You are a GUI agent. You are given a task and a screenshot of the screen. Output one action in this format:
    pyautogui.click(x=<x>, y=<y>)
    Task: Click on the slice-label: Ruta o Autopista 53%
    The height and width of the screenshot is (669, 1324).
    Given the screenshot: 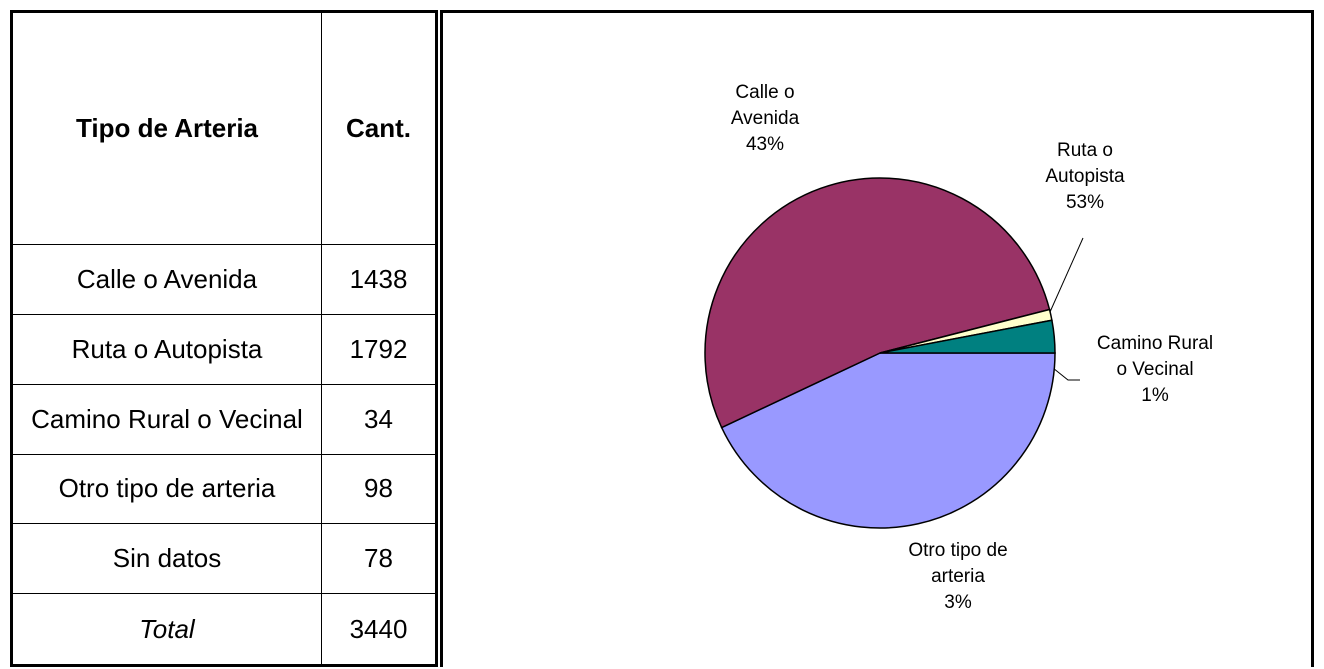 What is the action you would take?
    pyautogui.click(x=1085, y=177)
    